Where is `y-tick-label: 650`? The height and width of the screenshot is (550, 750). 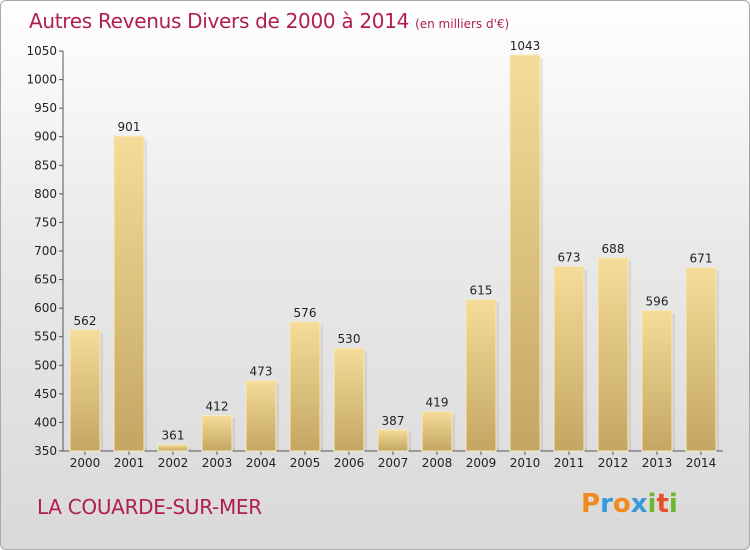
y-tick-label: 650 is located at coordinates (45, 280).